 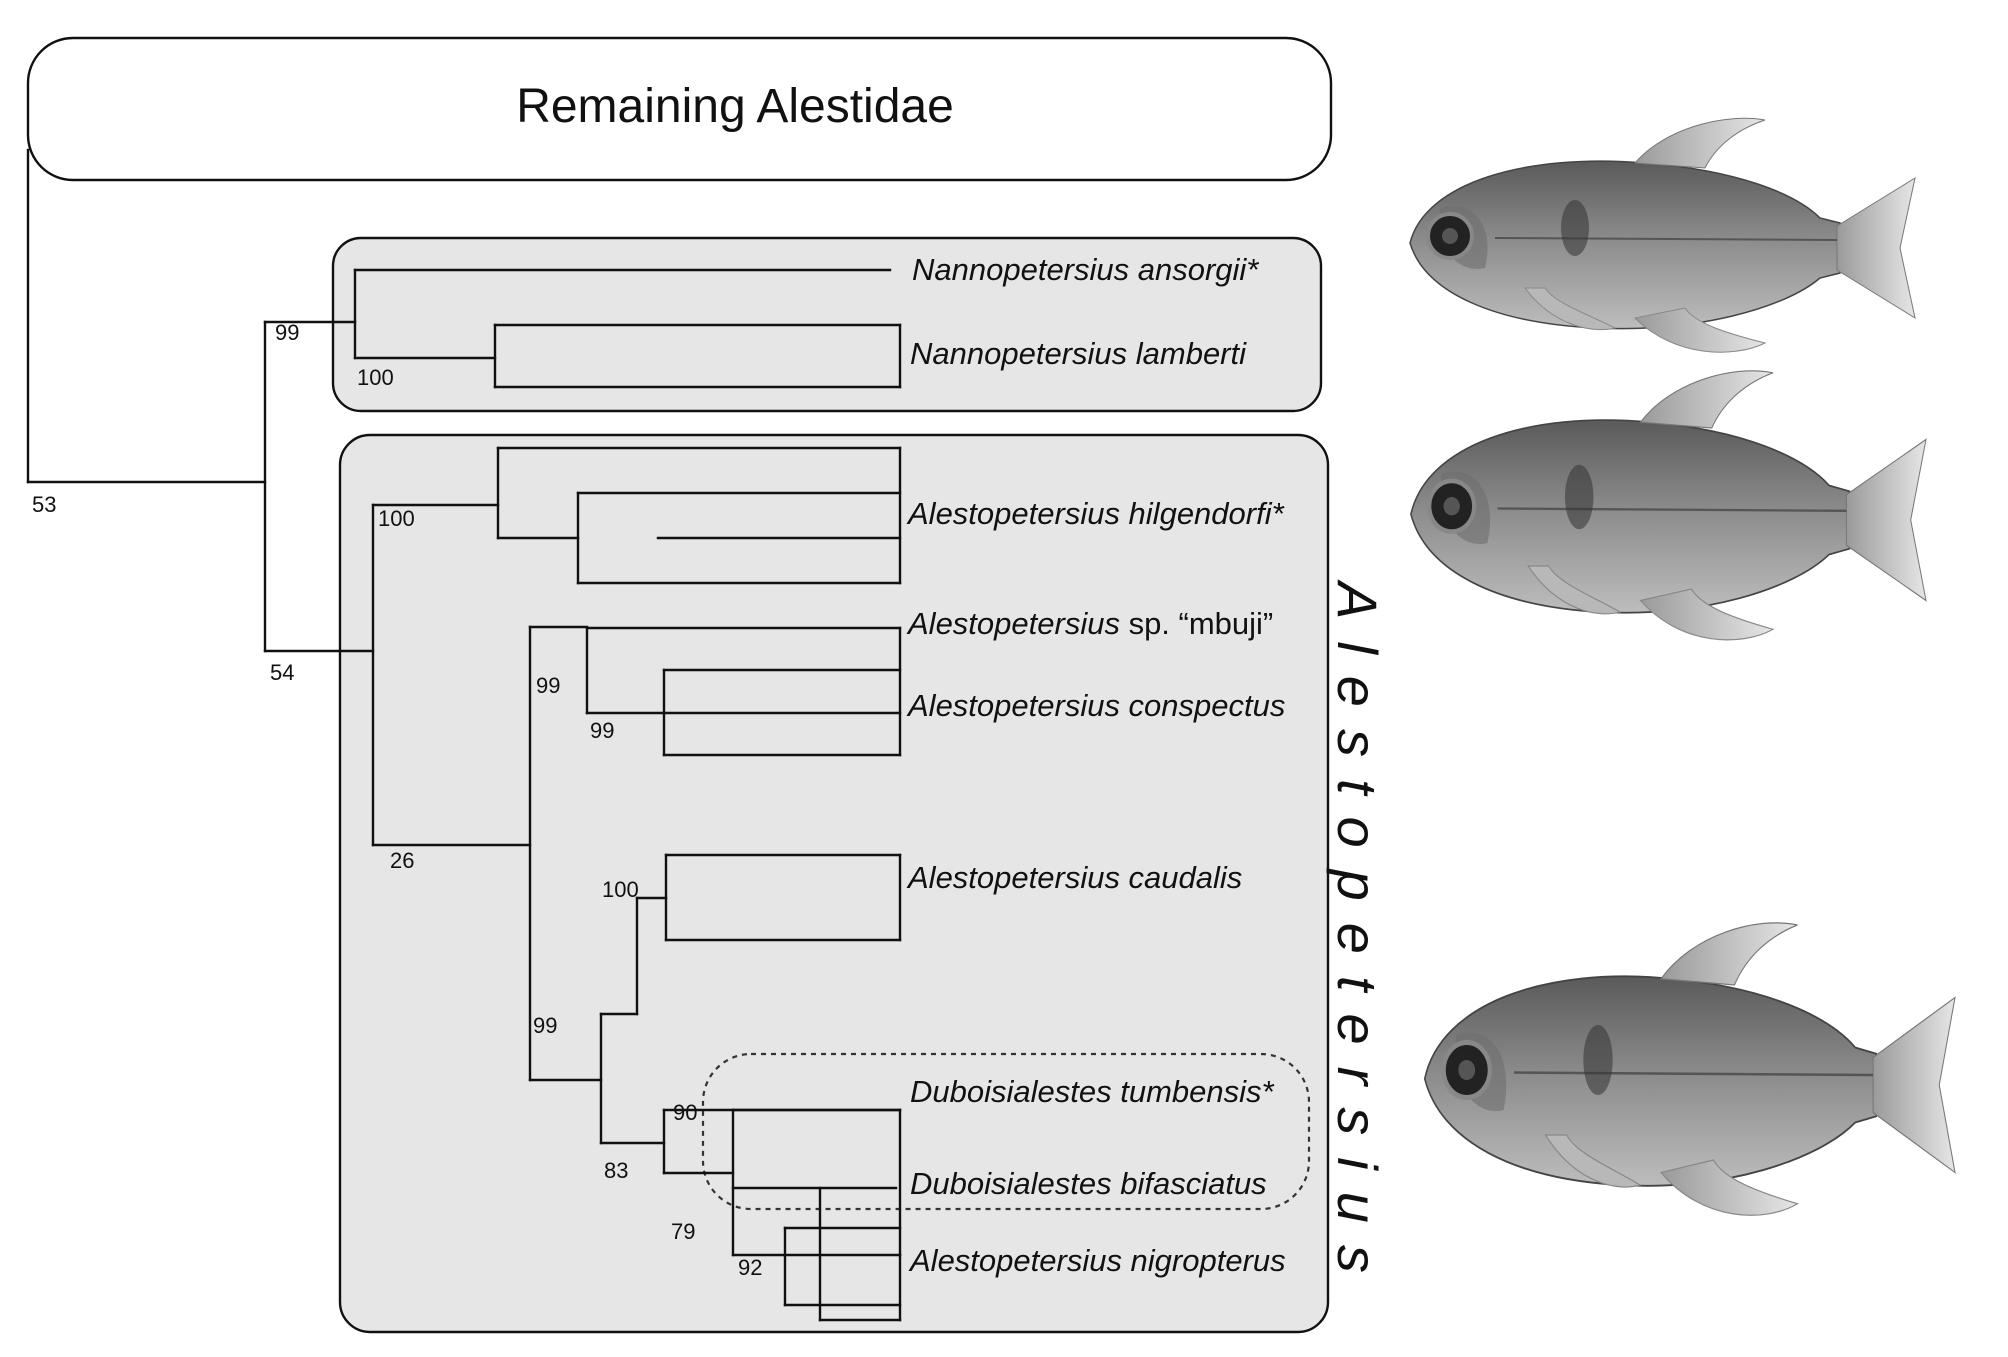 I want to click on taxon-label-part: Alestopetersius hilgendorfi*, so click(x=1095, y=513).